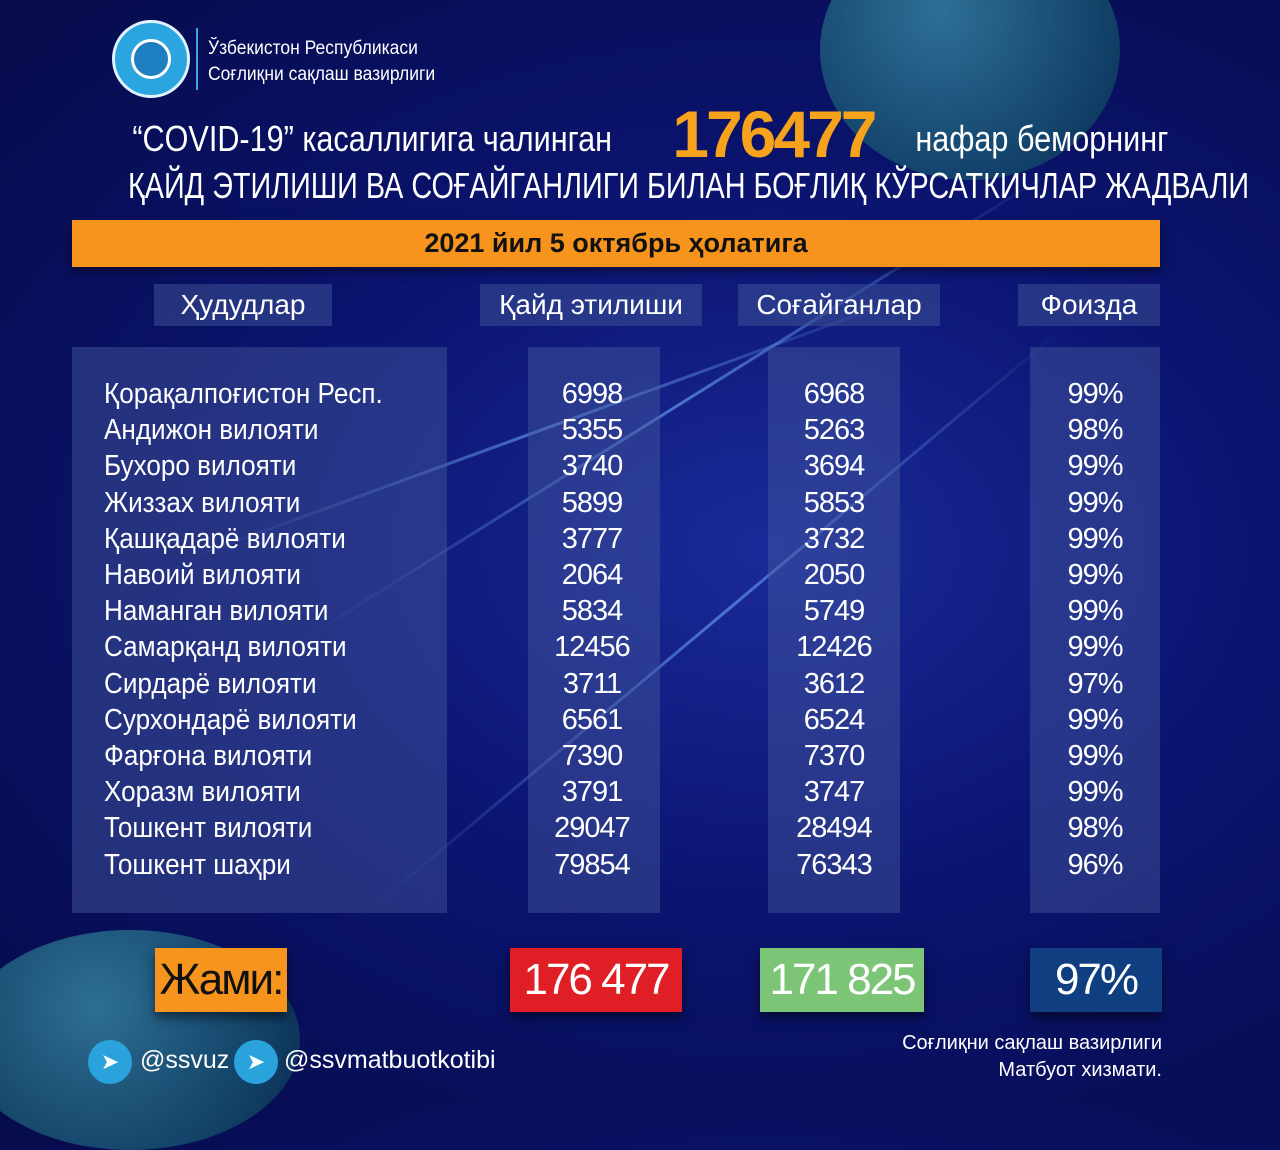  I want to click on registered-value: 3740, so click(592, 466).